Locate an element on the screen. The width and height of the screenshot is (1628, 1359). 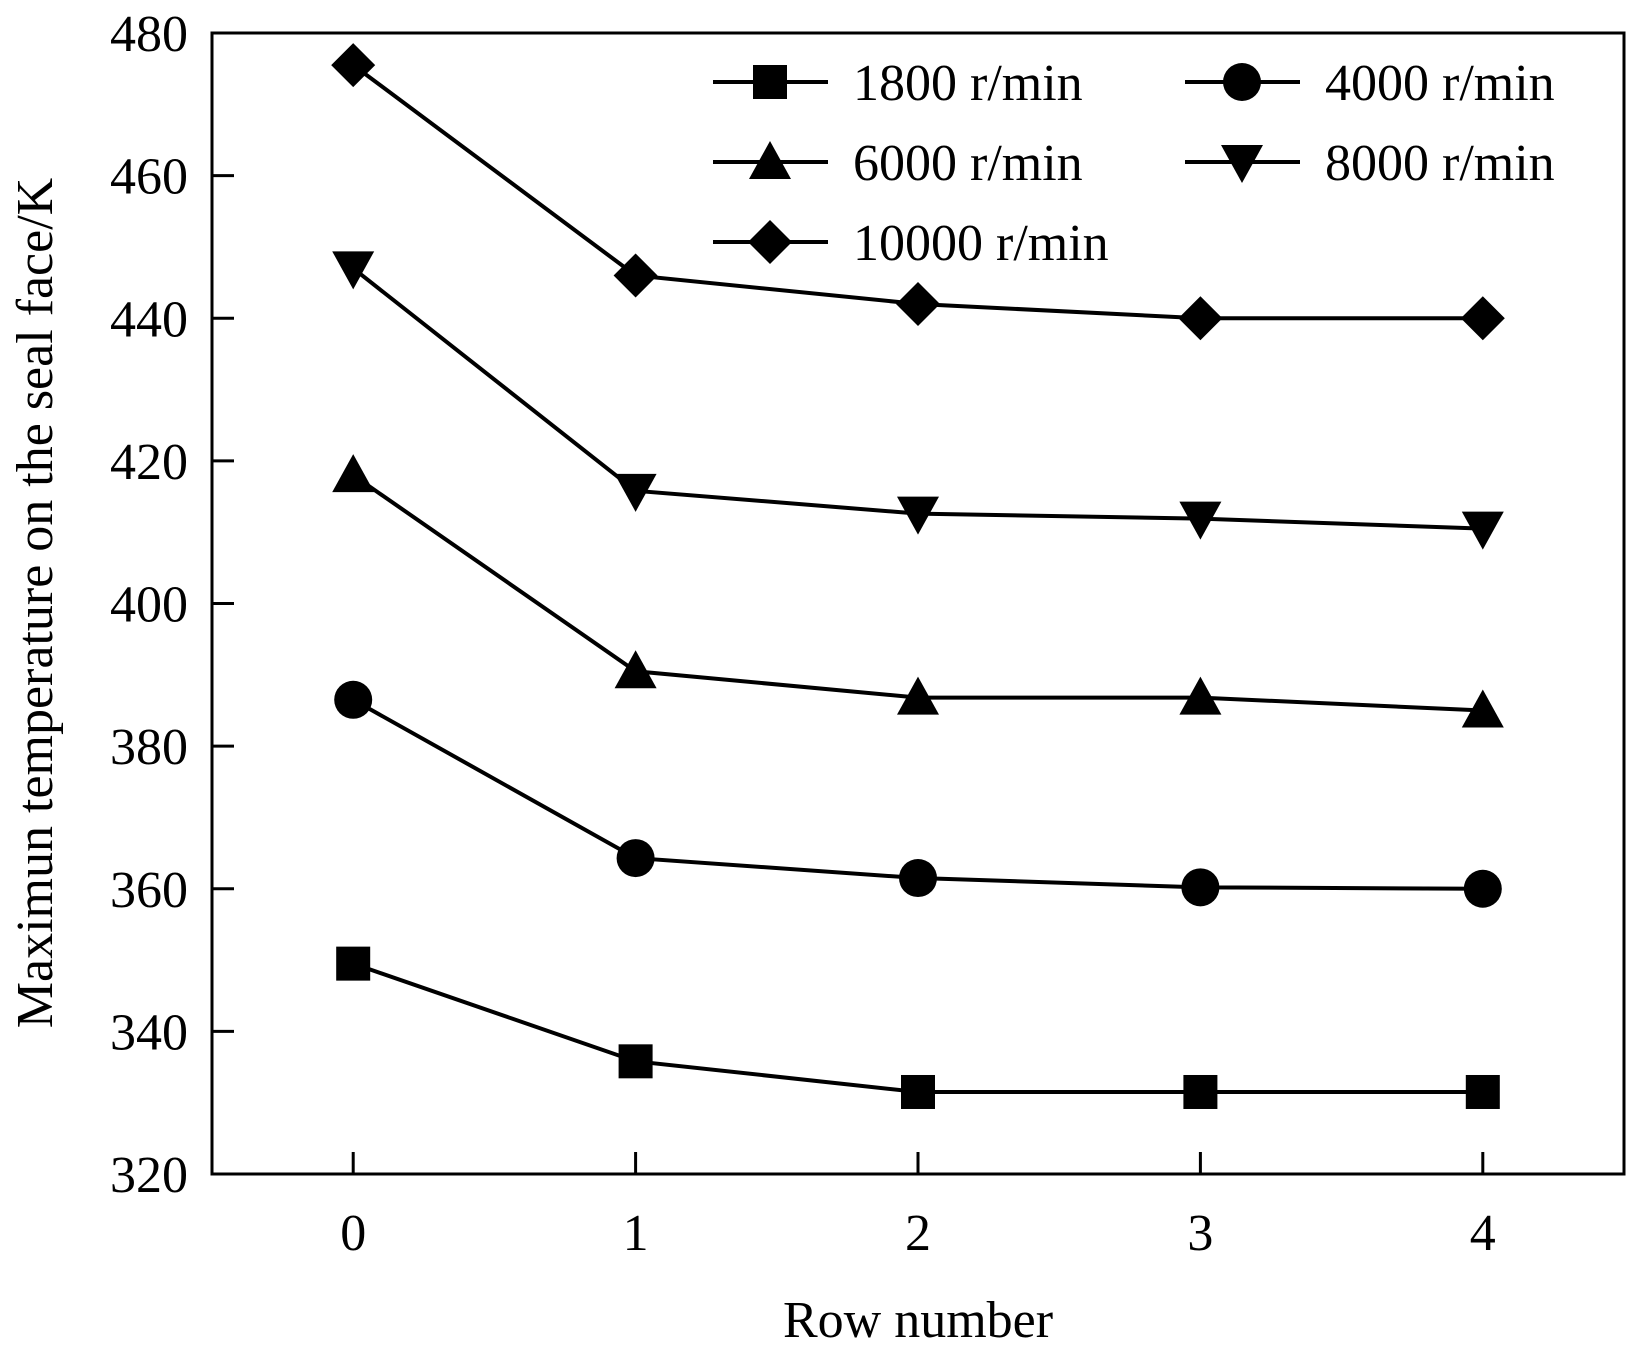
x-tick-label: 0 is located at coordinates (353, 1233).